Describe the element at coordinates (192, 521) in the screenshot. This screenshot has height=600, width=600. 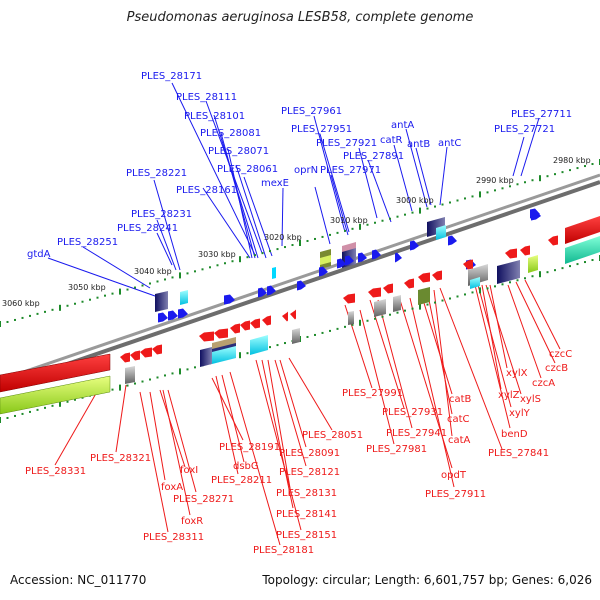
I see `gene-label: foxR` at that location.